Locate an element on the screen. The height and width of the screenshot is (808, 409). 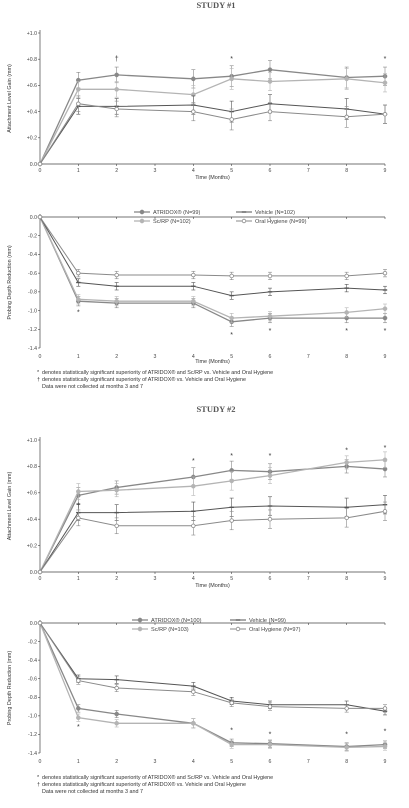
y-tick-label: +0.8 is located at coordinates (32, 60).